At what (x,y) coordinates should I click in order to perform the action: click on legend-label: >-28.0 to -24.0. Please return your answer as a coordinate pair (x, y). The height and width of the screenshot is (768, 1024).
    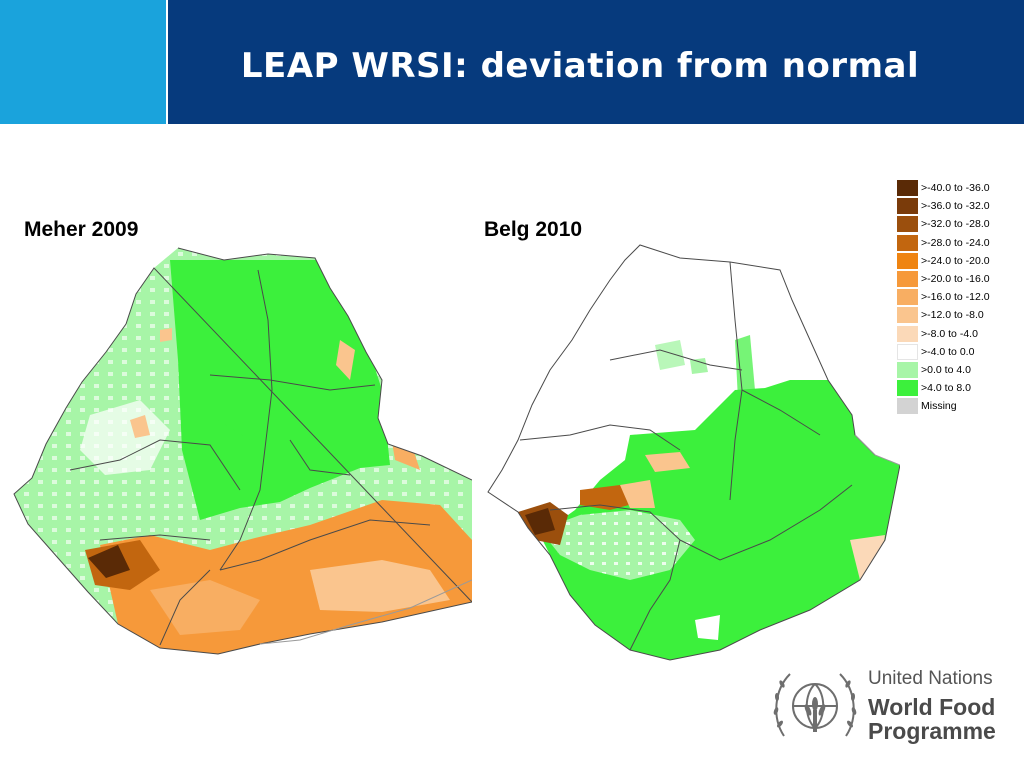
    Looking at the image, I should click on (955, 242).